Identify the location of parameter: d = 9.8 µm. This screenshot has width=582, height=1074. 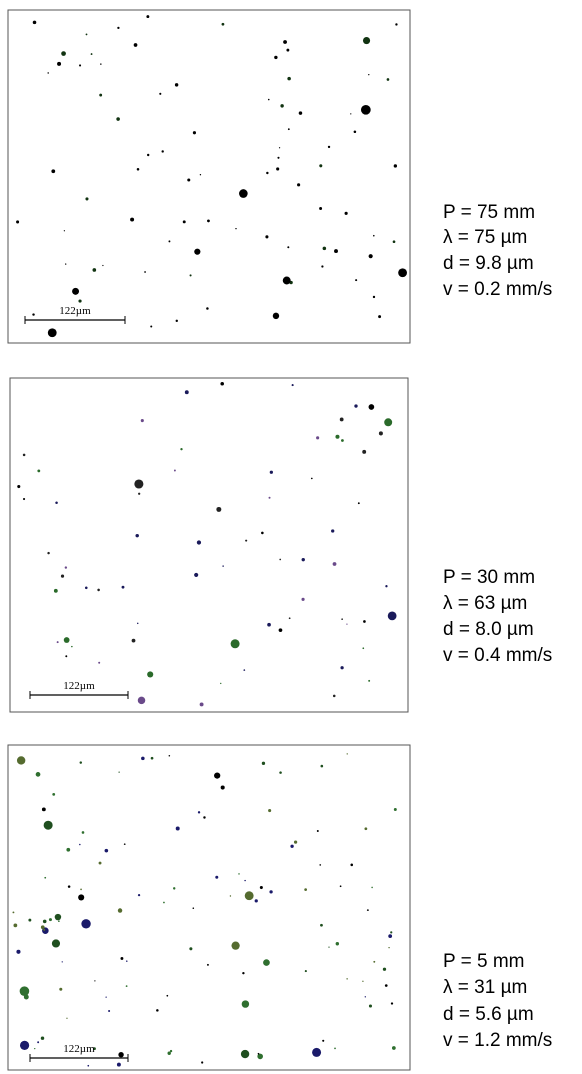
(488, 263).